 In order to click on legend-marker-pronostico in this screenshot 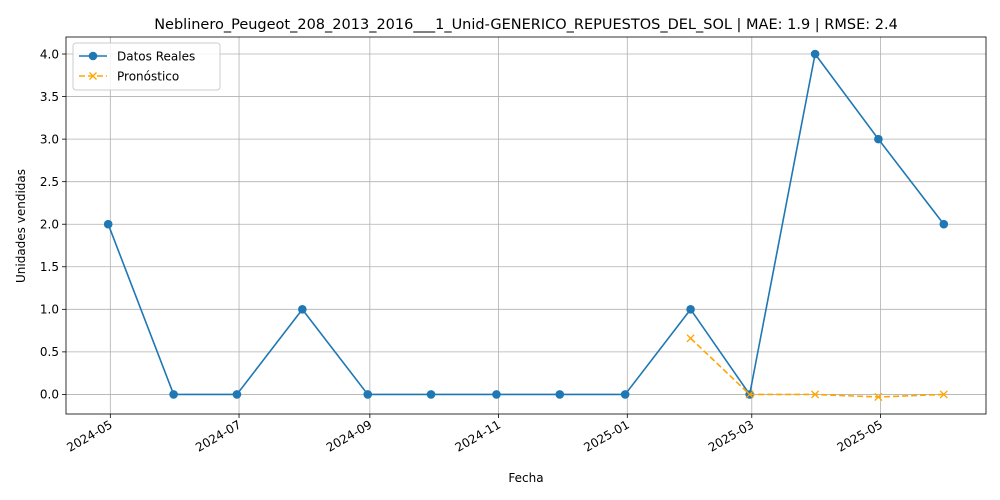, I will do `click(93, 76)`.